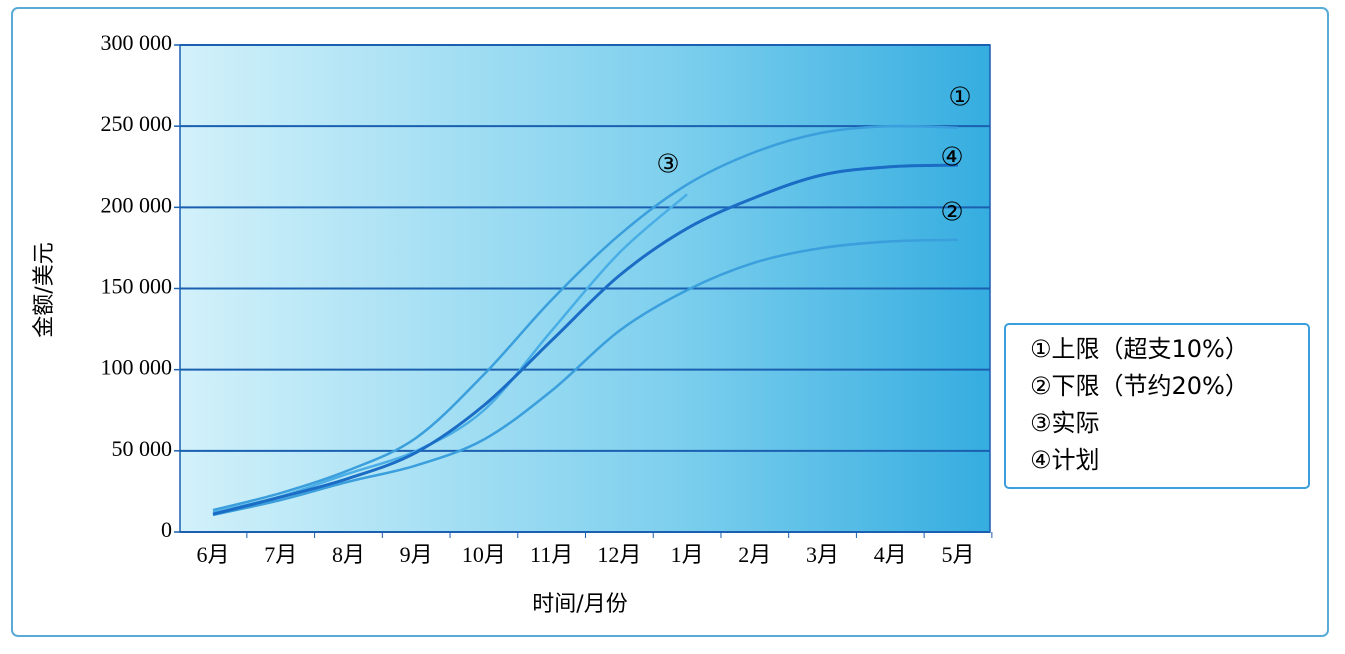 This screenshot has height=654, width=1345. Describe the element at coordinates (137, 286) in the screenshot. I see `y-tick-label: 150 000` at that location.